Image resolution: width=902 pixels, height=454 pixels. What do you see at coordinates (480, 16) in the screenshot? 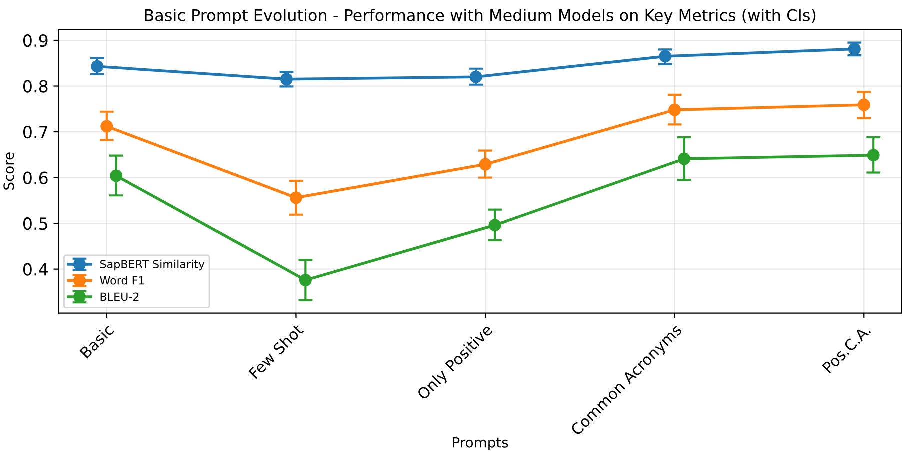
I see `chart-title: Basic Prompt Evolution - Performance with Medium Models on Key Metrics (with CIs)` at bounding box center [480, 16].